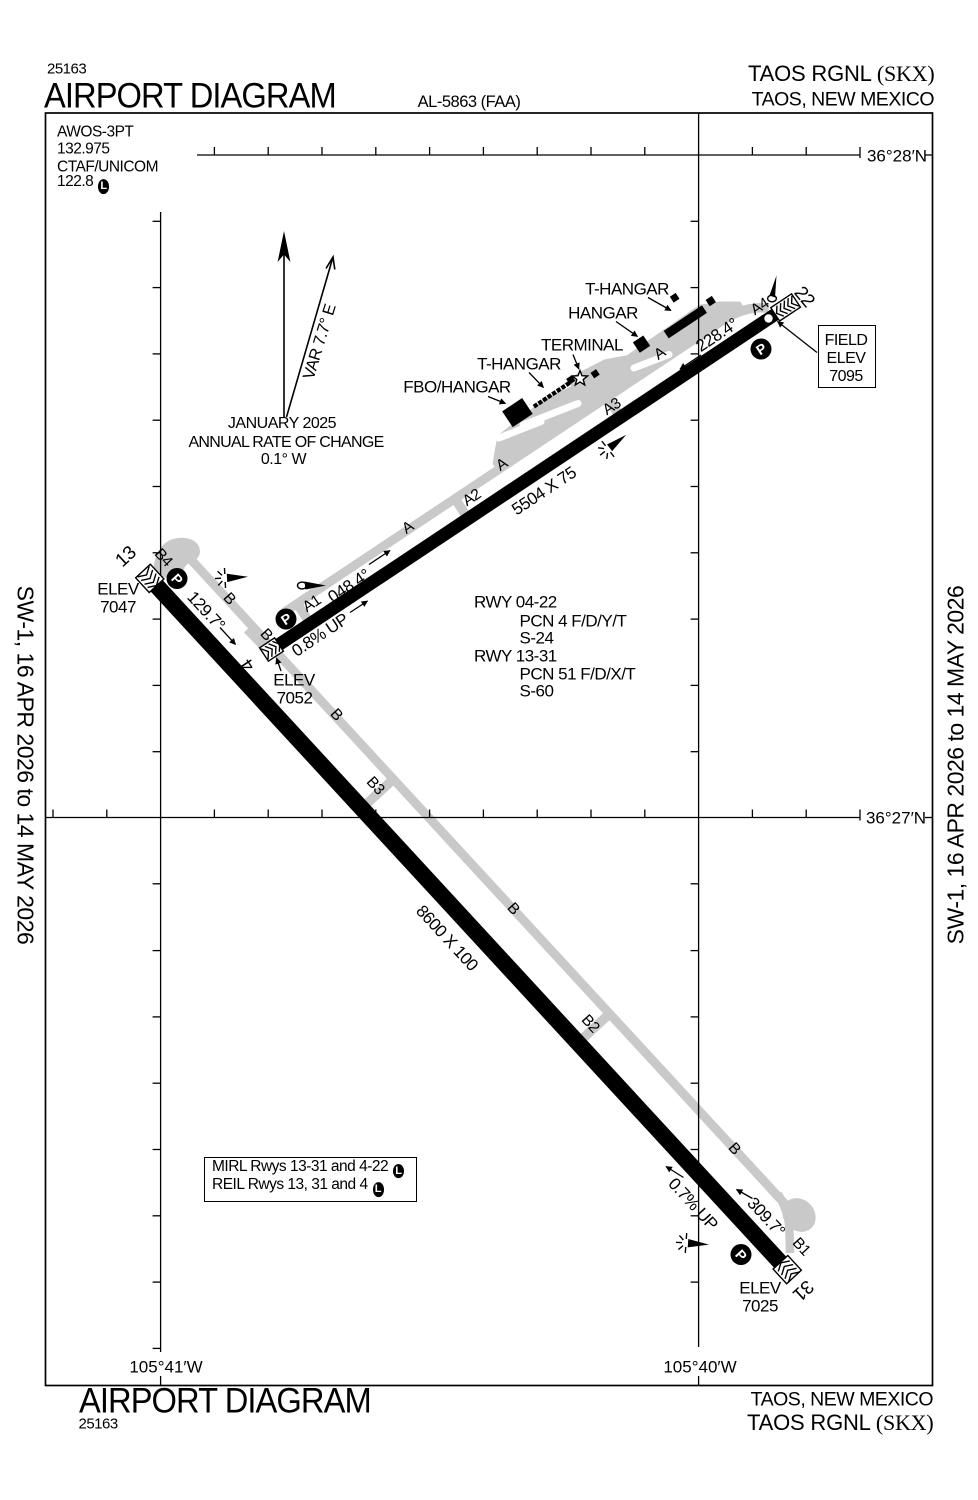 This screenshot has height=1500, width=978. I want to click on rate-of-change-label: ANNUAL RATE OF CHANGE, so click(286, 442).